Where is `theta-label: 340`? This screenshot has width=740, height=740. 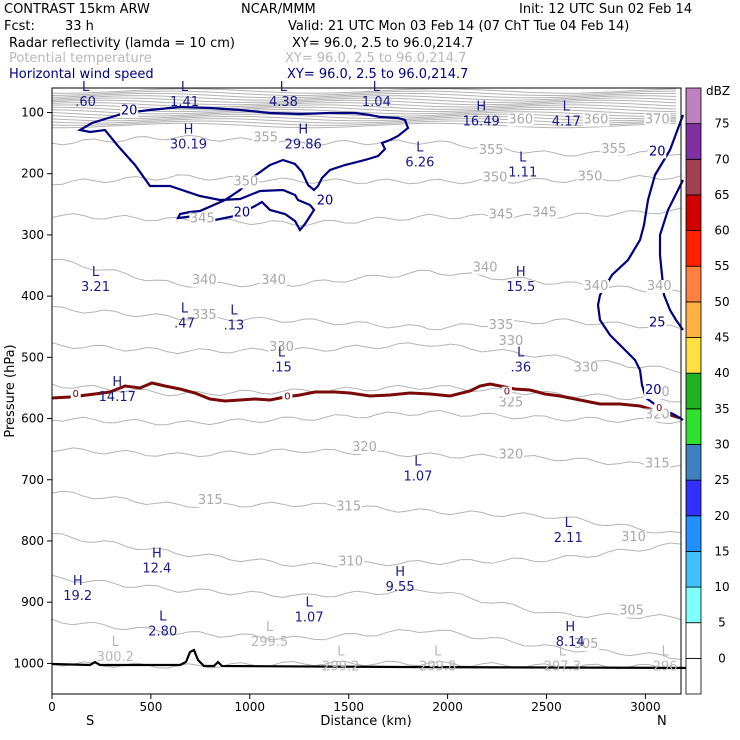
theta-label: 340 is located at coordinates (596, 286).